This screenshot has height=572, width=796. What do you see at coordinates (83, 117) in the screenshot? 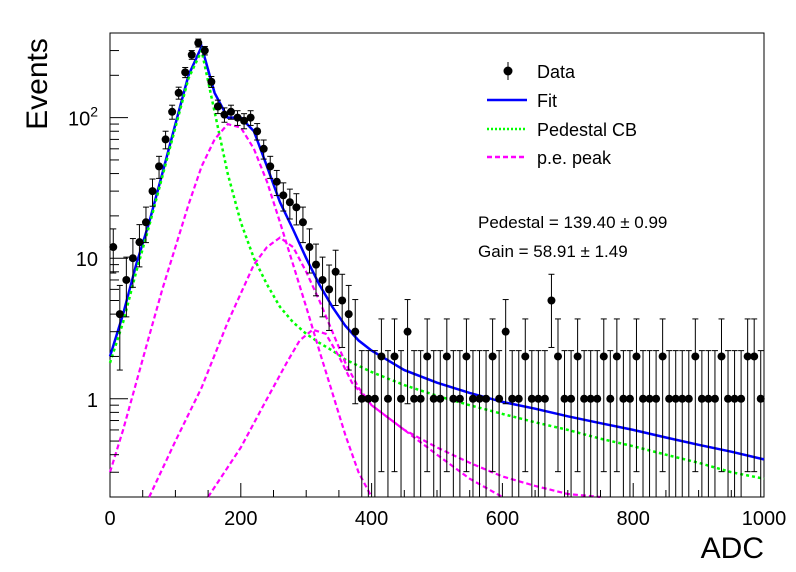
I see `y-tick-label: 102` at bounding box center [83, 117].